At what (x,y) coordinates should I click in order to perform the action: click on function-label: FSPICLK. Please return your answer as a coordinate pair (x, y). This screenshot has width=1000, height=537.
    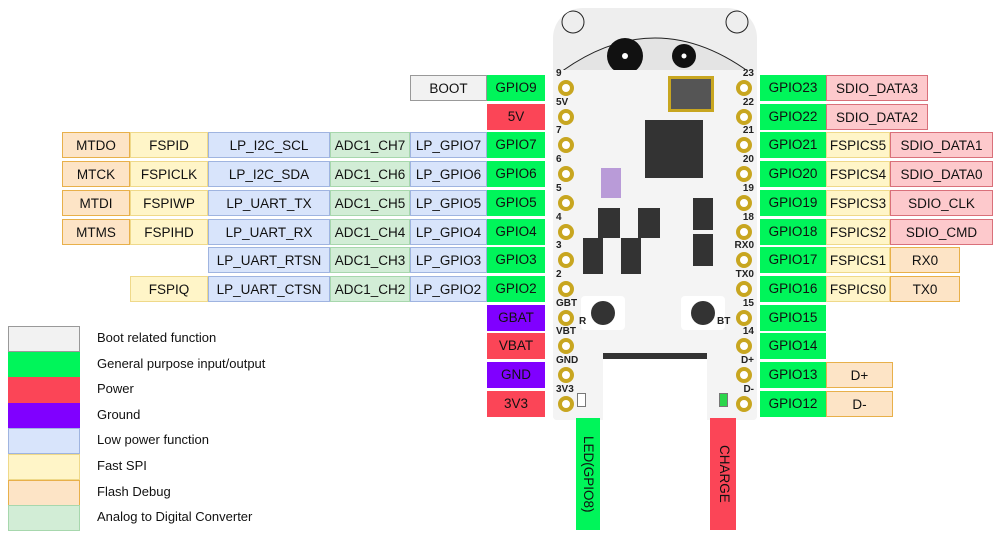
    Looking at the image, I should click on (169, 174).